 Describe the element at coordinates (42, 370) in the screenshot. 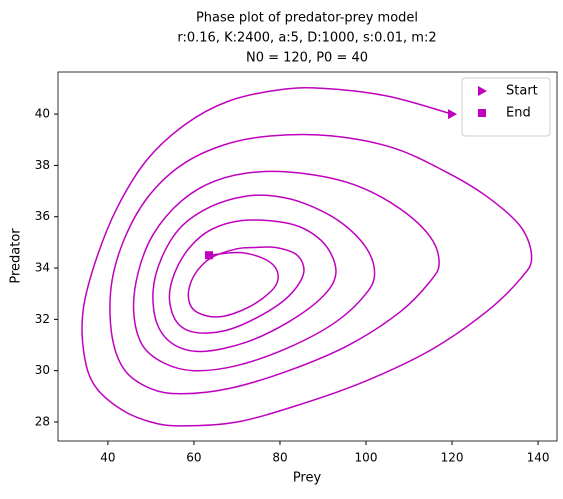

I see `y-tick-label: 30` at that location.